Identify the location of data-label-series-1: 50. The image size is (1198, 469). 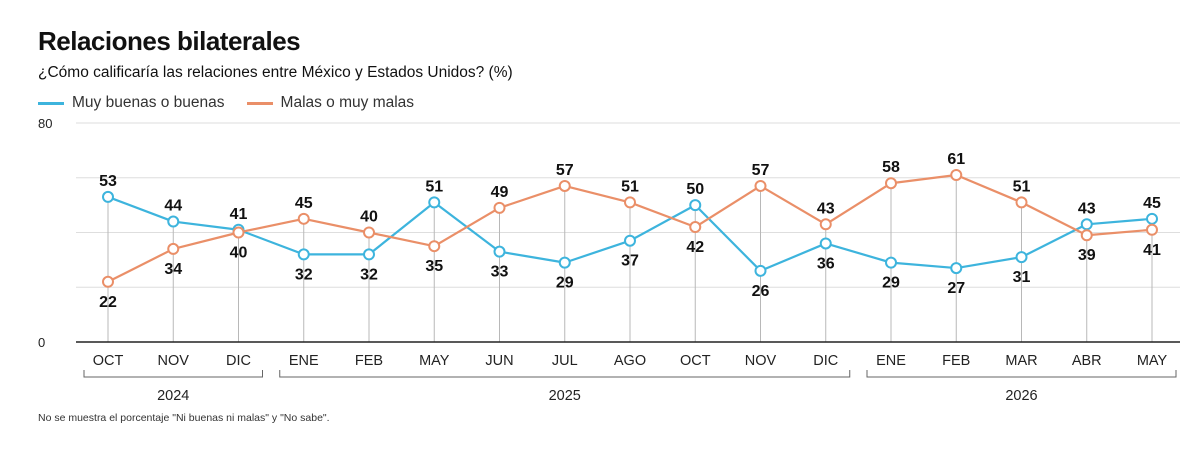
(695, 189).